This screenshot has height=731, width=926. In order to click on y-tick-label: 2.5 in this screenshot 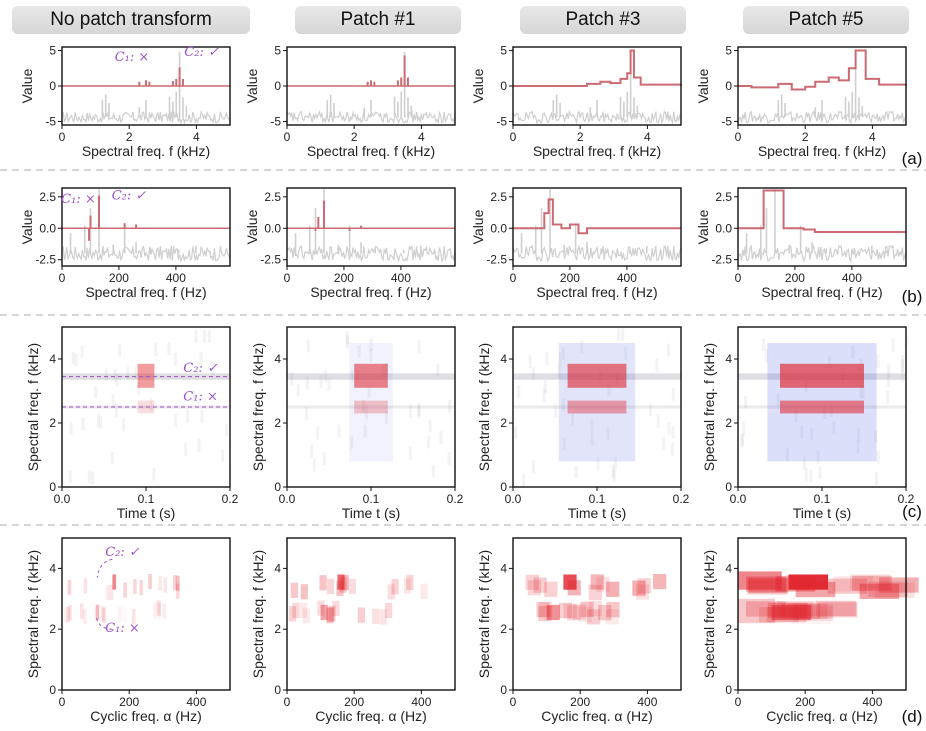, I will do `click(272, 197)`.